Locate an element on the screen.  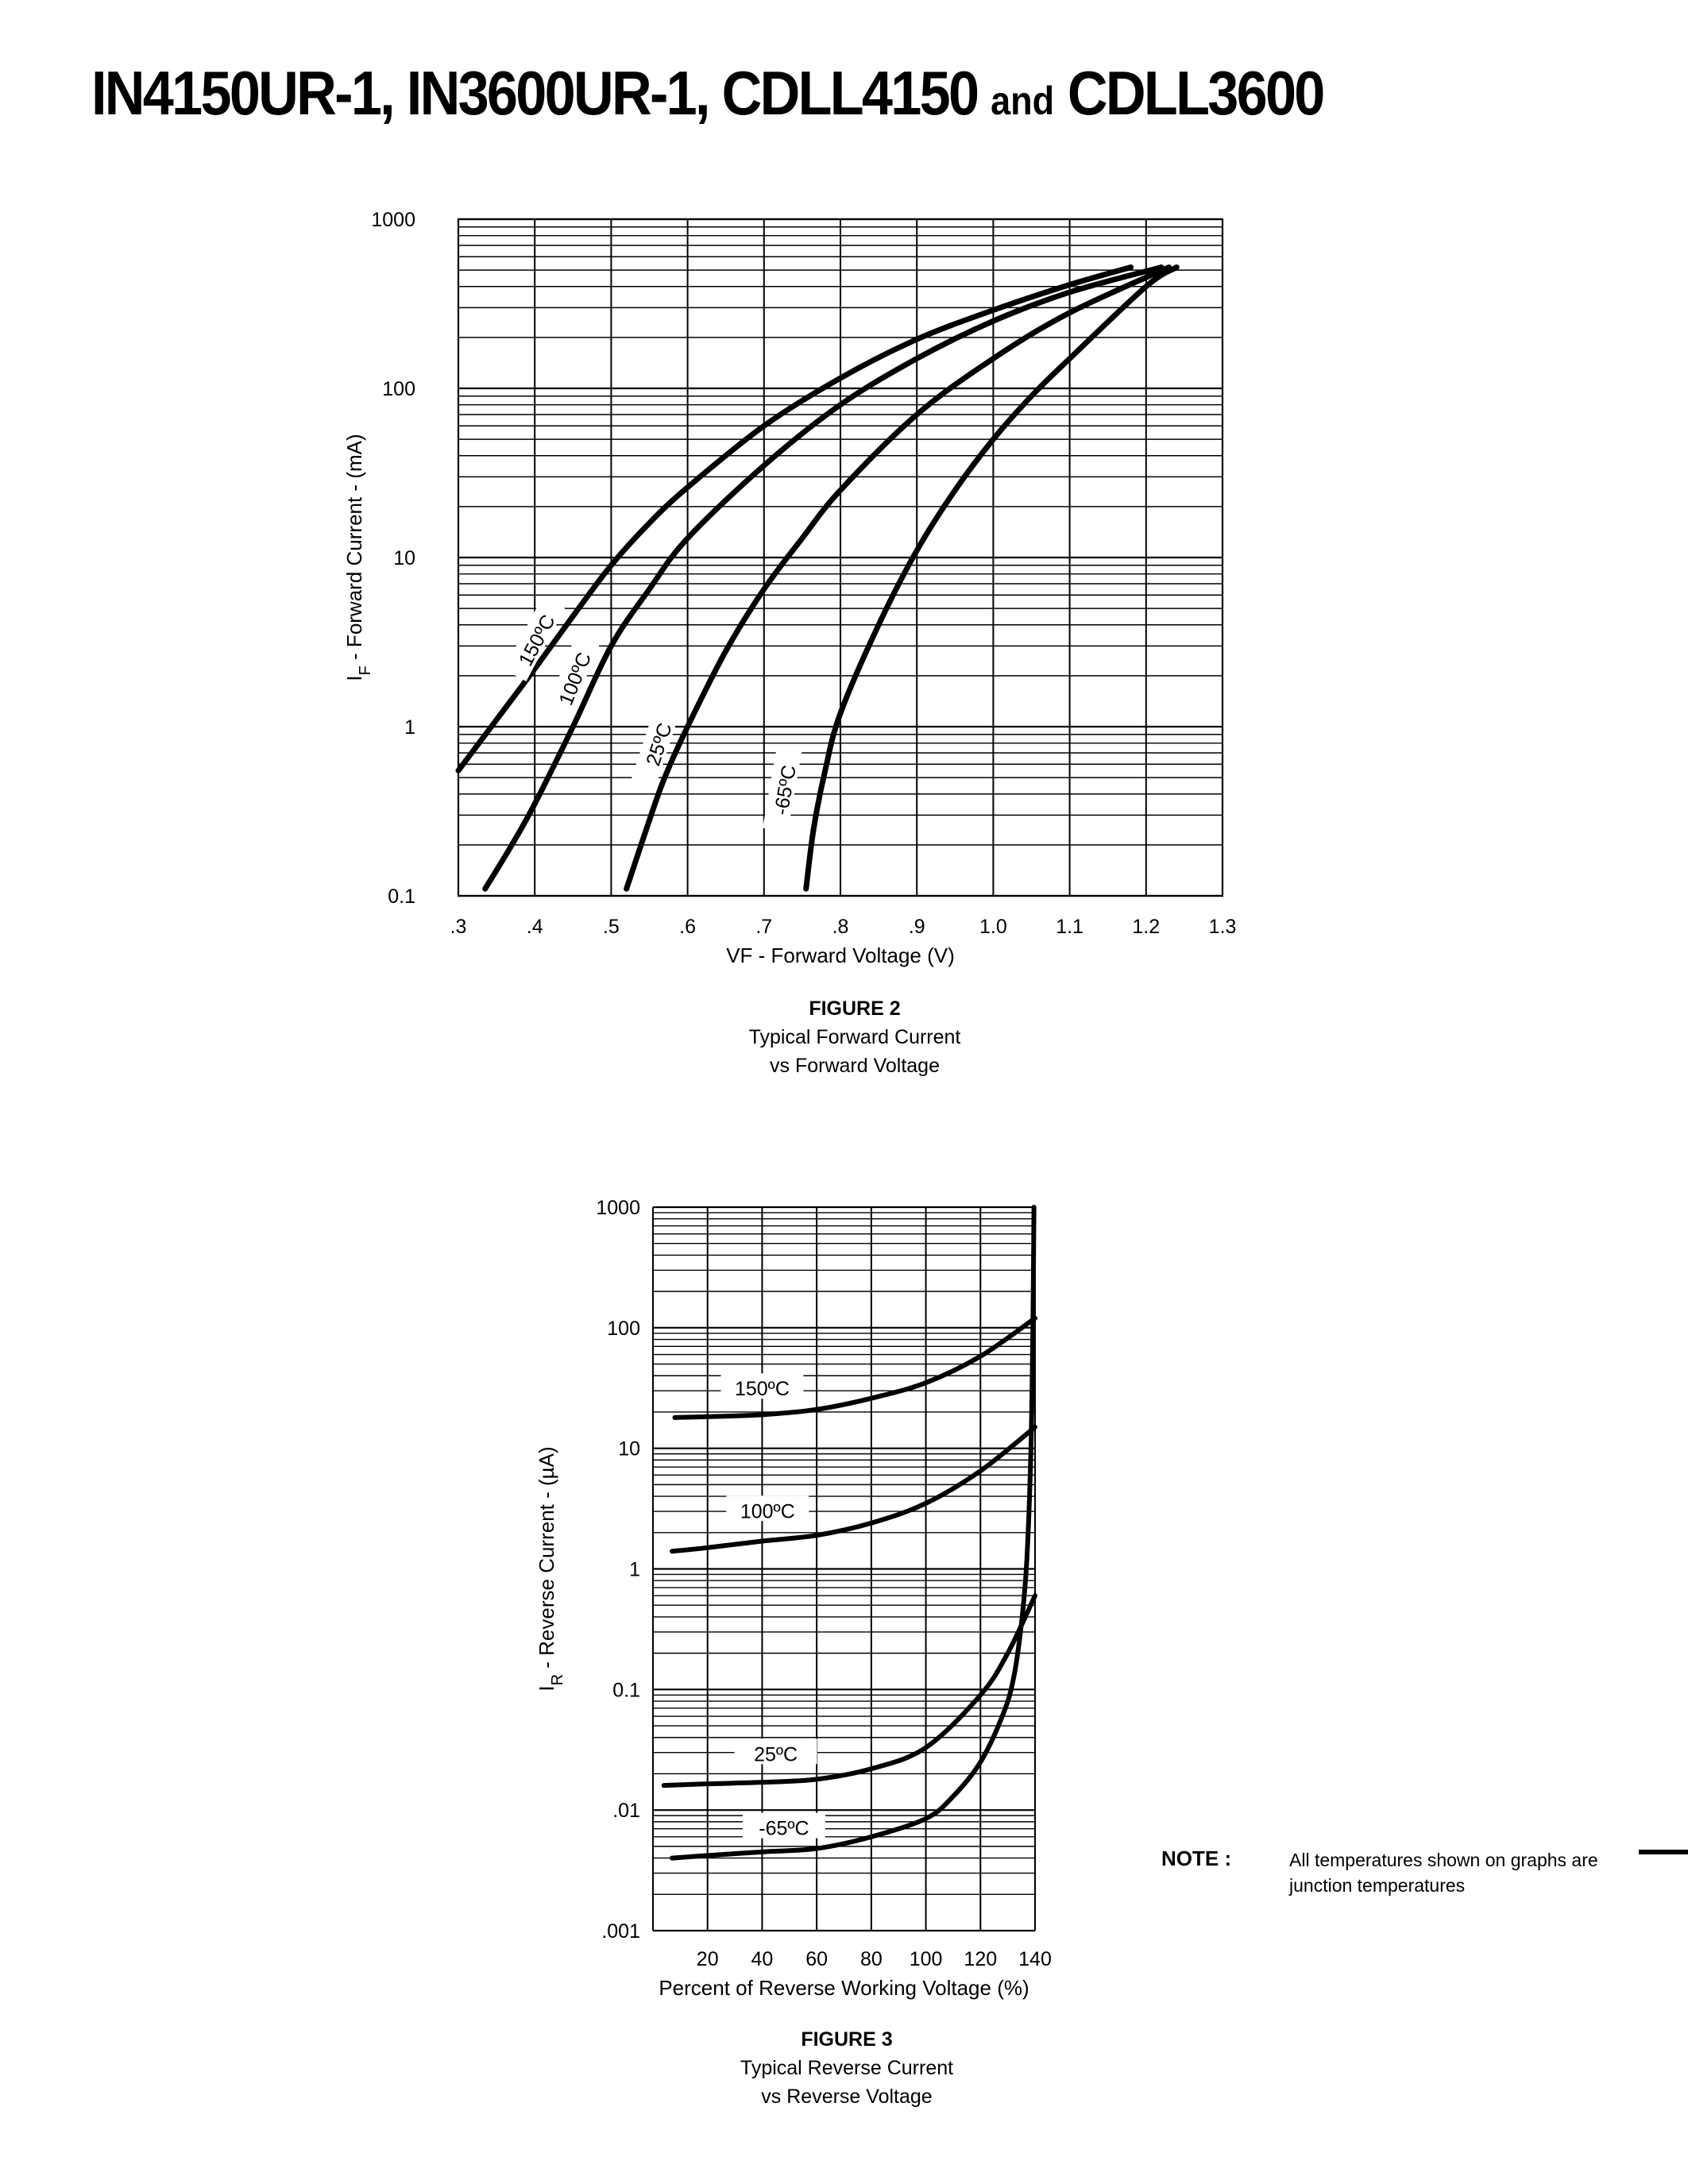
y-axis-title: IF - Forward Current - (mA) is located at coordinates (358, 557).